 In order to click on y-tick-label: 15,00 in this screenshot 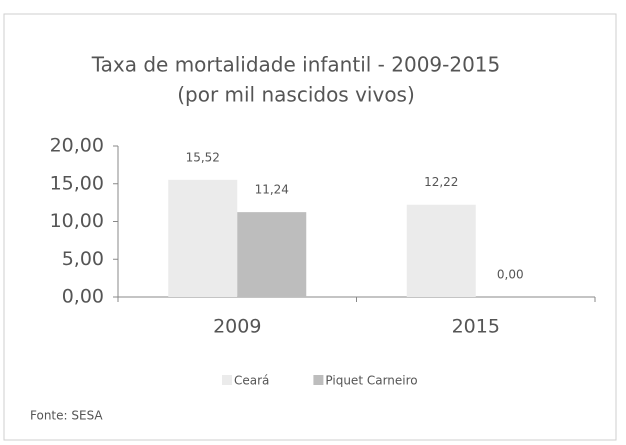, I will do `click(77, 183)`.